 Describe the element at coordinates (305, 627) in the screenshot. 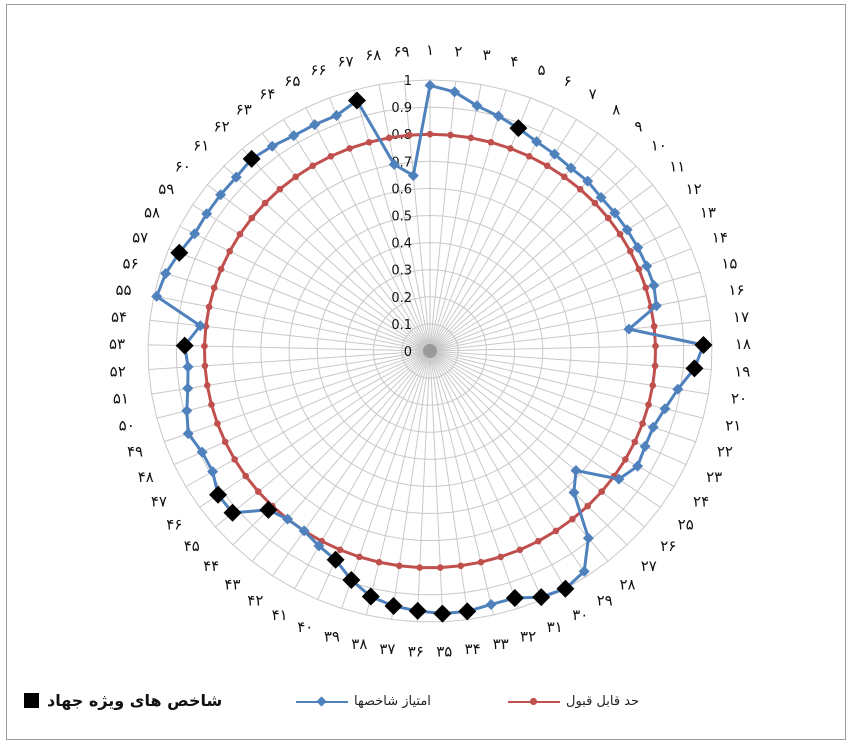

I see `category-label: ۴۰` at that location.